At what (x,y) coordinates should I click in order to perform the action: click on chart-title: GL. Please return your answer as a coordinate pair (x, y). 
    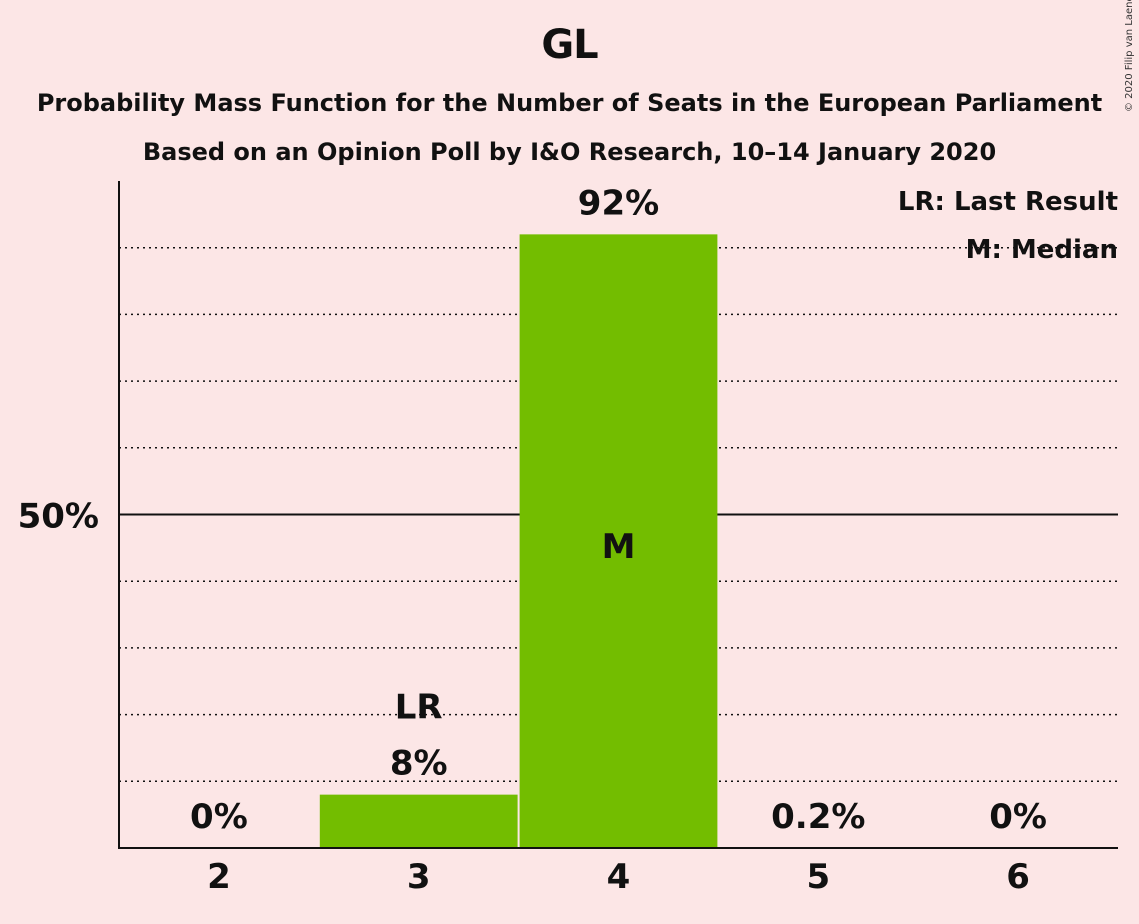
    Looking at the image, I should click on (569, 45).